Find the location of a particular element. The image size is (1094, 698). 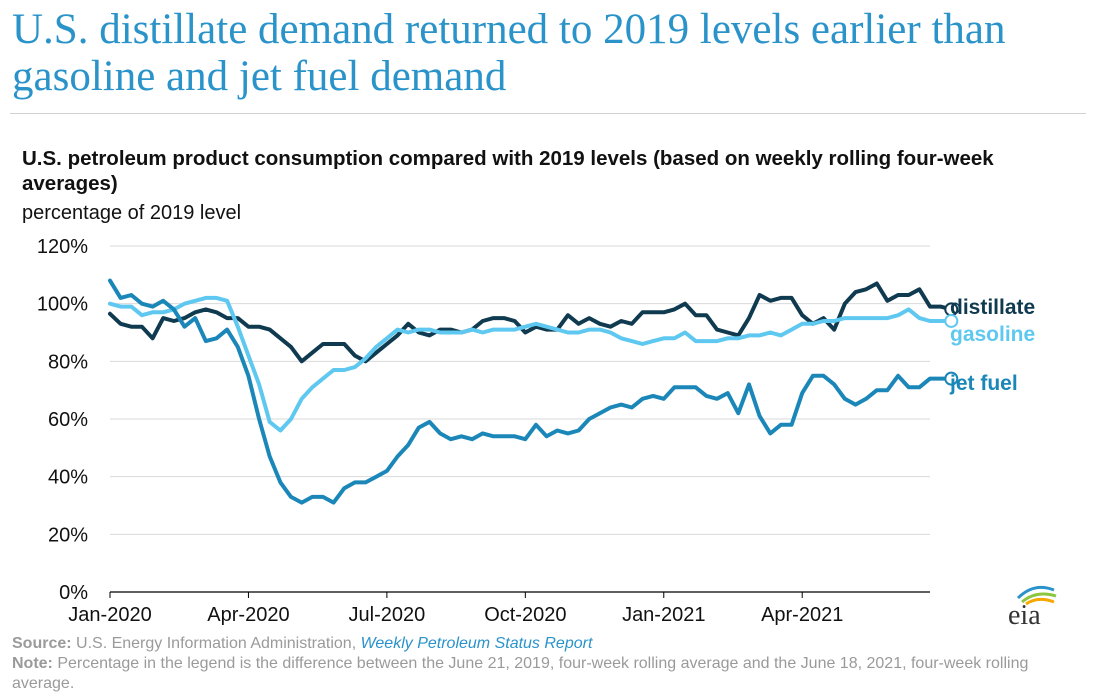

x-tick-label: Jan-2020 is located at coordinates (109, 615).